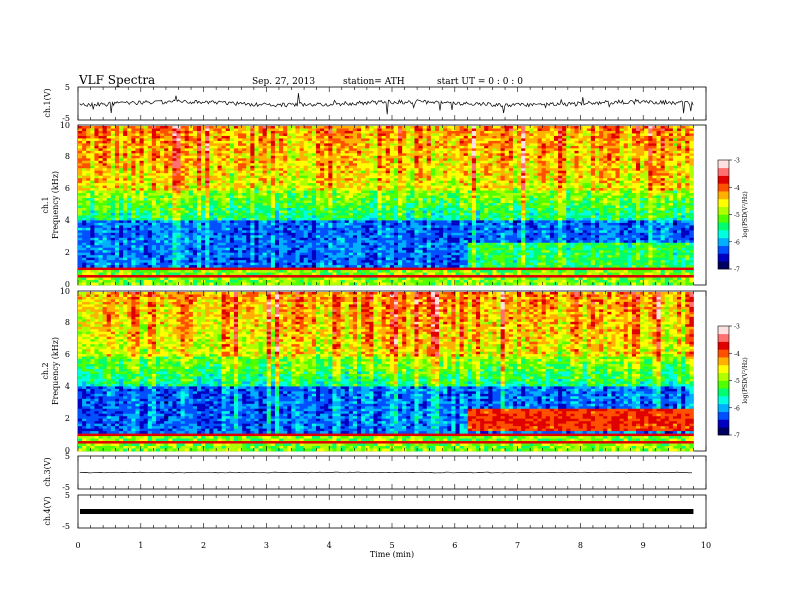  What do you see at coordinates (67, 322) in the screenshot?
I see `ch2-spec-ytick-8: 8` at bounding box center [67, 322].